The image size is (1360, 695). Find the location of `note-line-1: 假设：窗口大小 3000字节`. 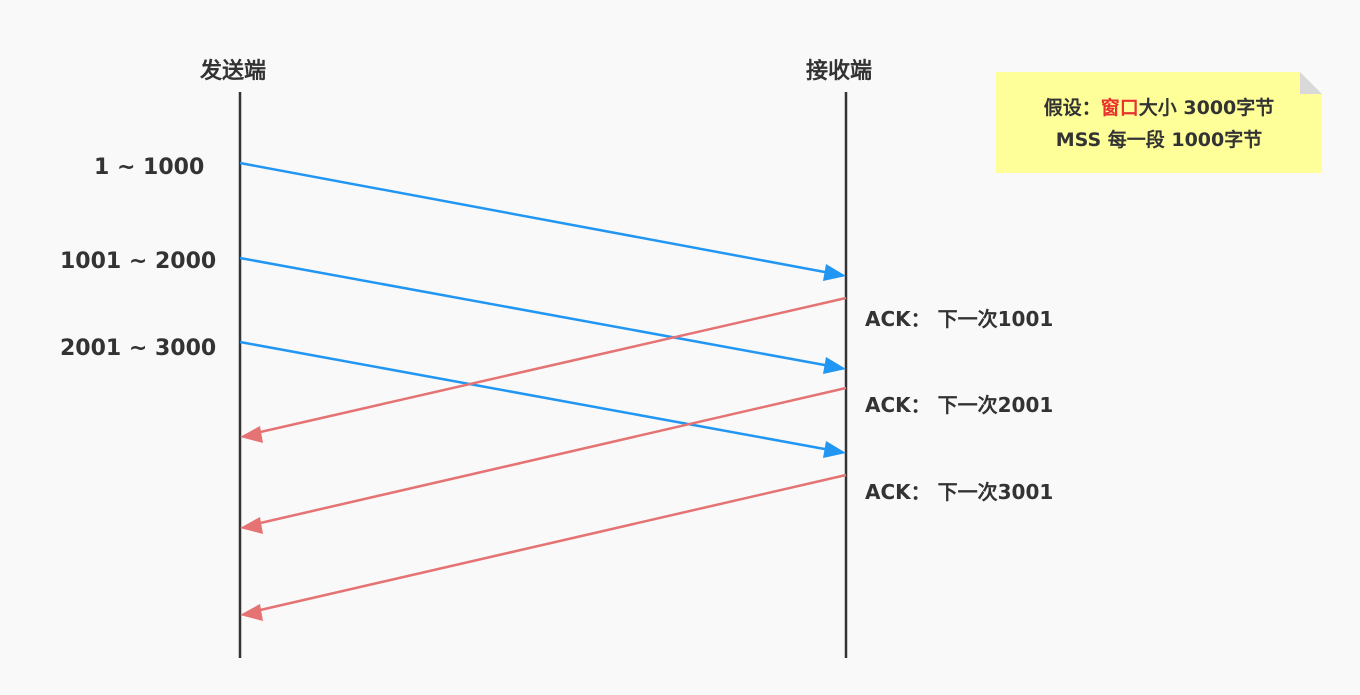

note-line-1: 假设：窗口大小 3000字节 is located at coordinates (1159, 108).